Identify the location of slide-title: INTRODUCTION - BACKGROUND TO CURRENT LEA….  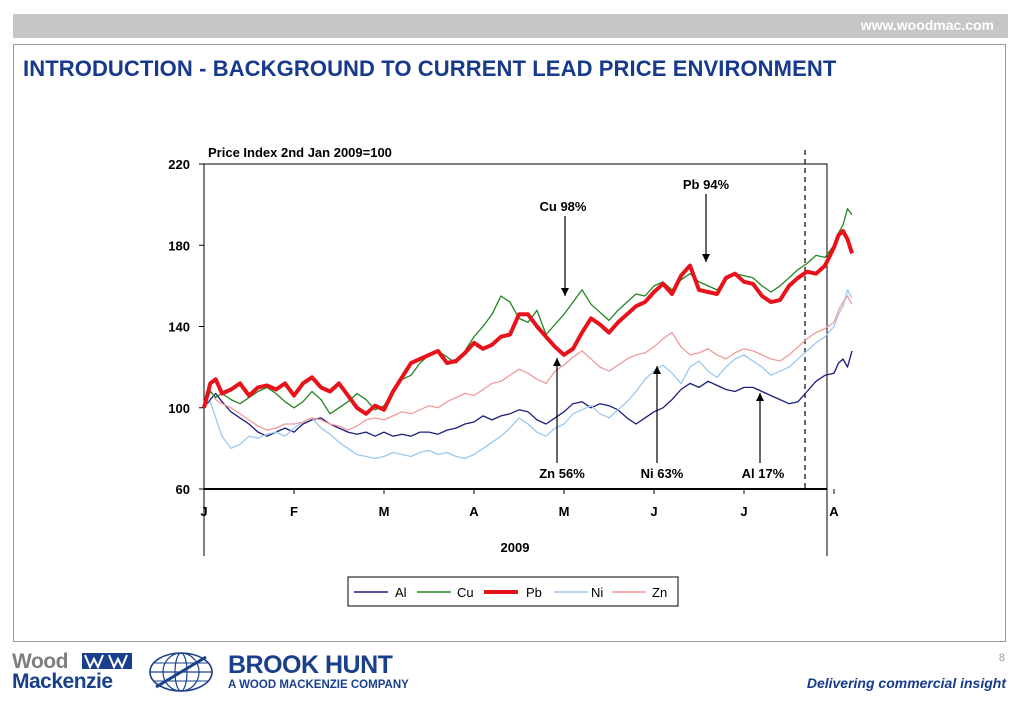
(430, 68).